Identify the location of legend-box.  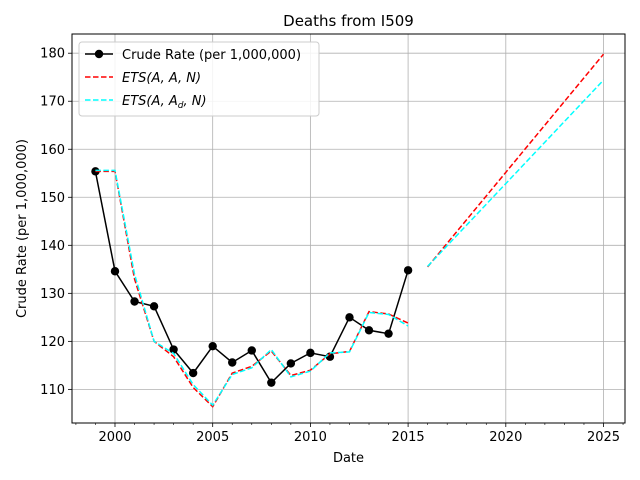
(199, 79).